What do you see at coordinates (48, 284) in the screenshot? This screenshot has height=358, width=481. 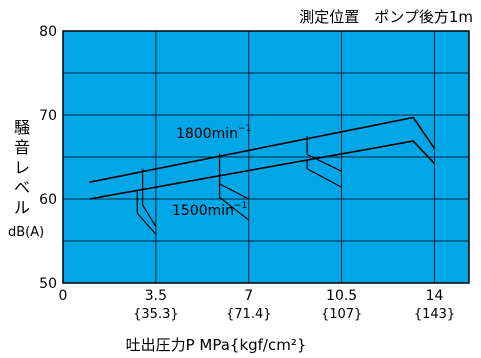 I see `y-tick-label: 50` at bounding box center [48, 284].